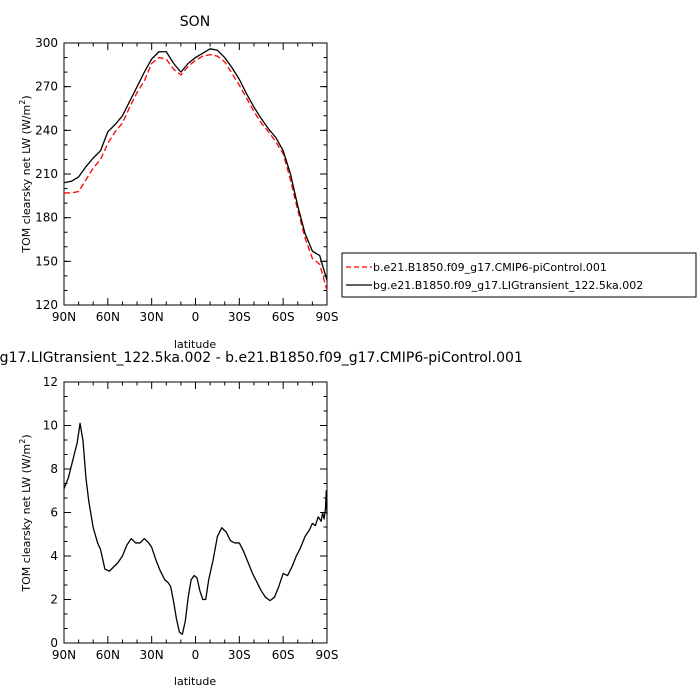 The image size is (700, 700). What do you see at coordinates (46, 261) in the screenshot?
I see `y-tick-label: 150` at bounding box center [46, 261].